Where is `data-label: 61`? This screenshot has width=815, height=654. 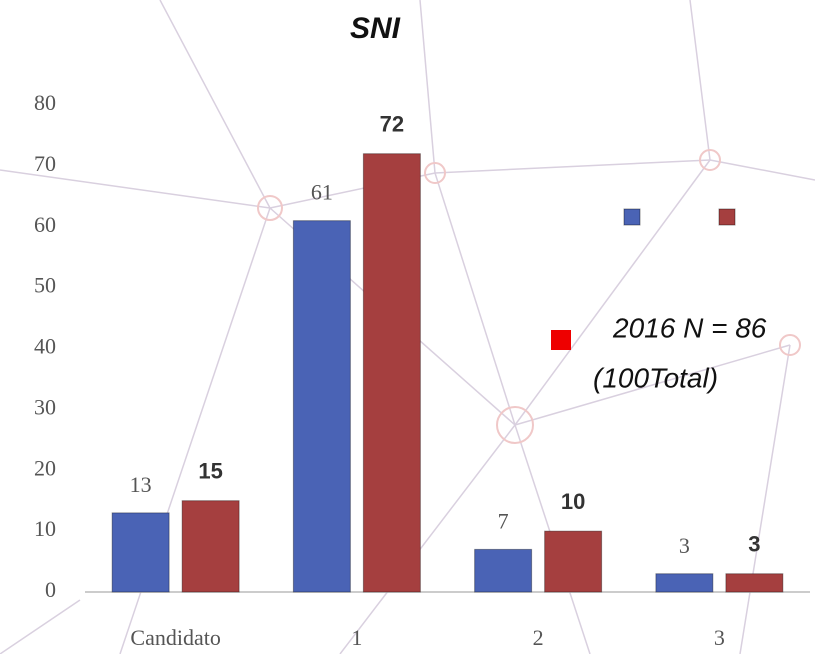 data-label: 61 is located at coordinates (322, 192).